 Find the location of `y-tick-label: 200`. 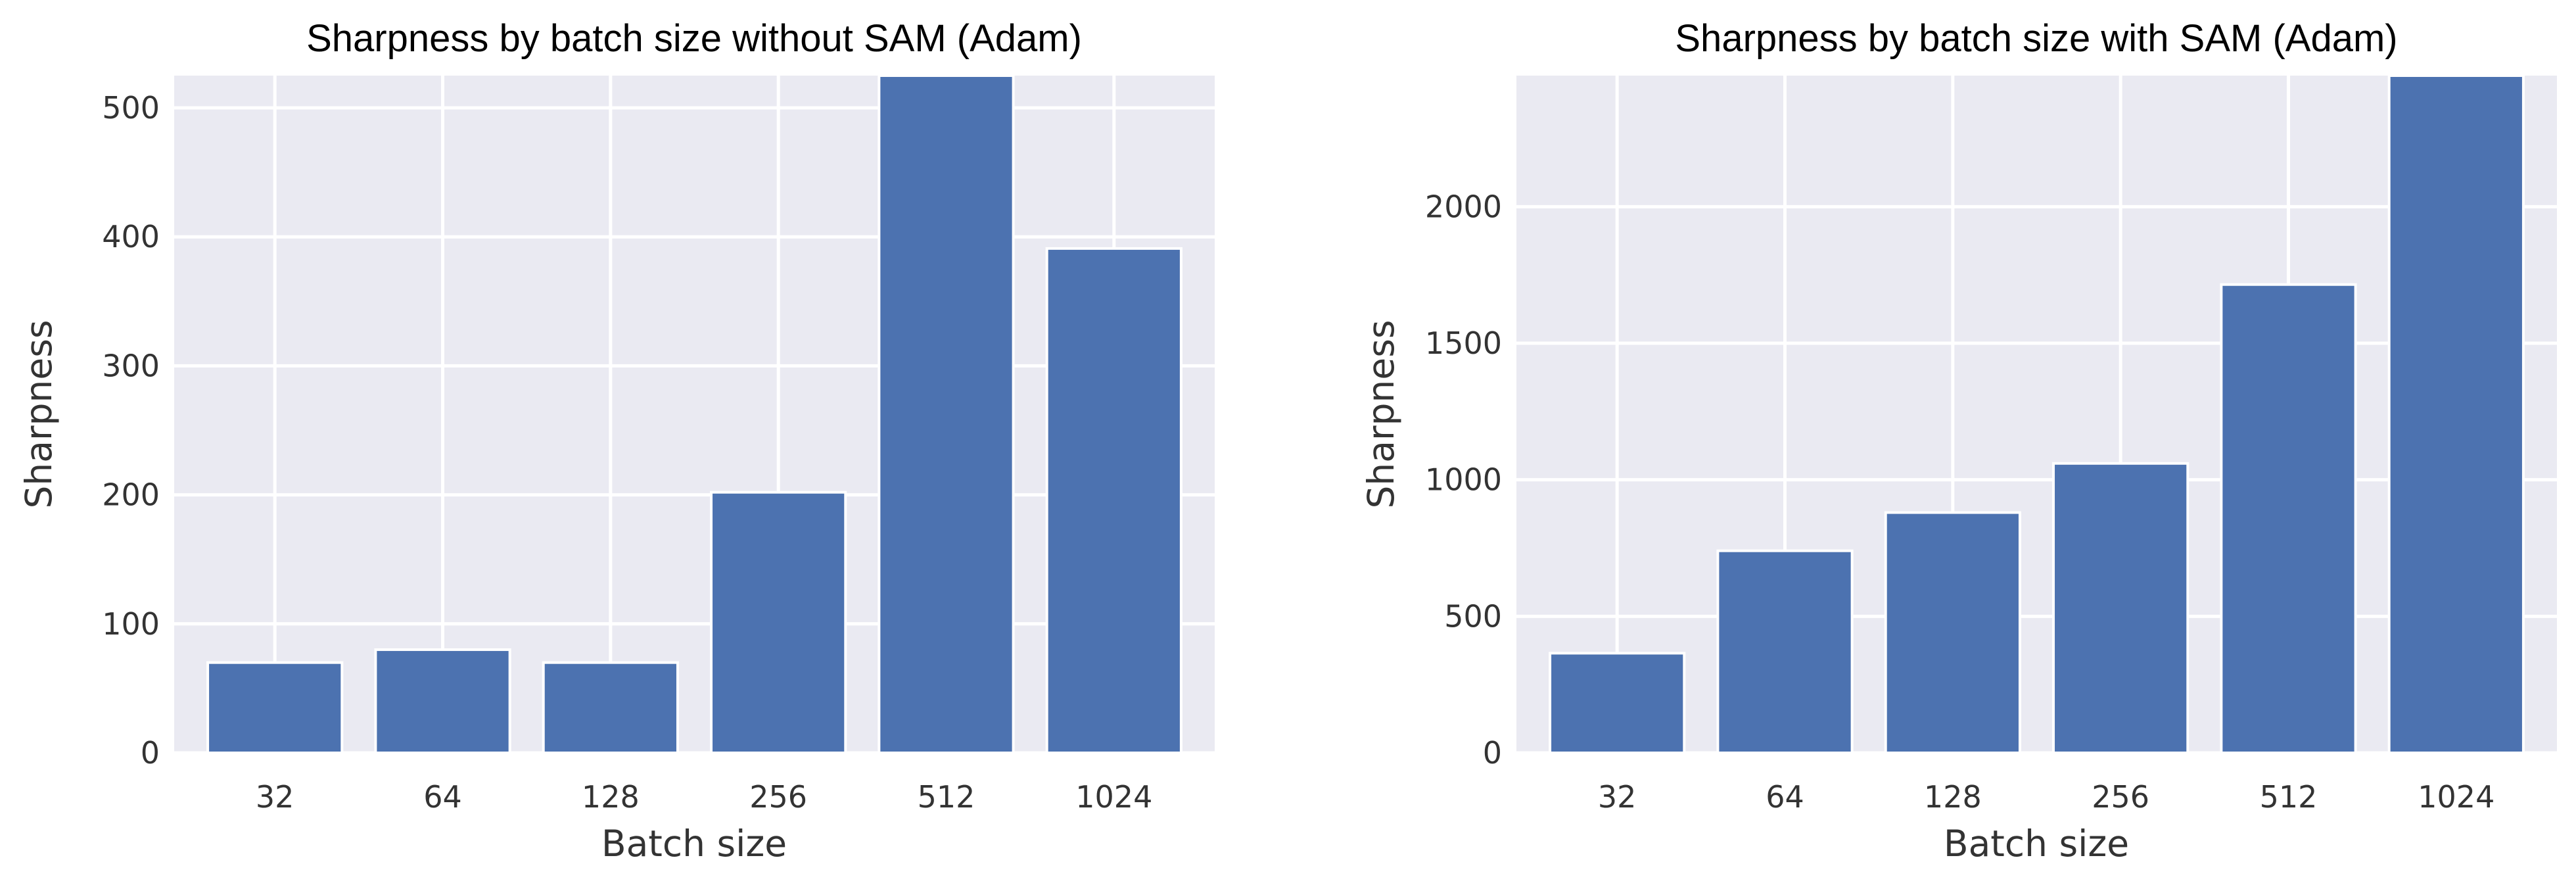

y-tick-label: 200 is located at coordinates (131, 495).